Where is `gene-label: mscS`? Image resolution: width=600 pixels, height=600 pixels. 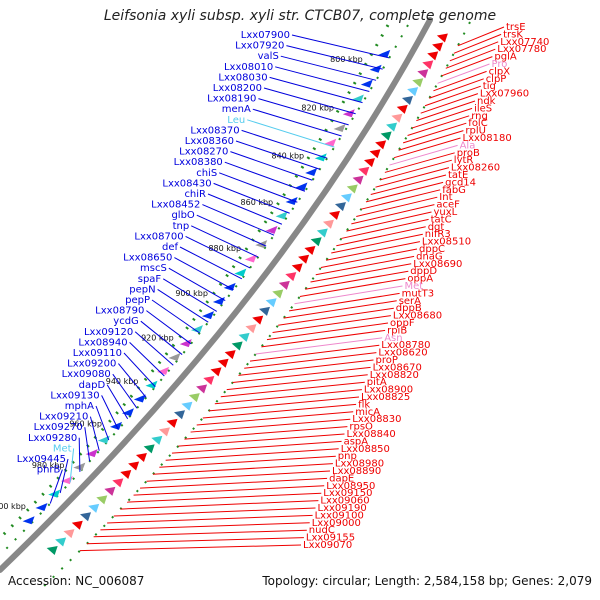
gene-label: mscS is located at coordinates (153, 268).